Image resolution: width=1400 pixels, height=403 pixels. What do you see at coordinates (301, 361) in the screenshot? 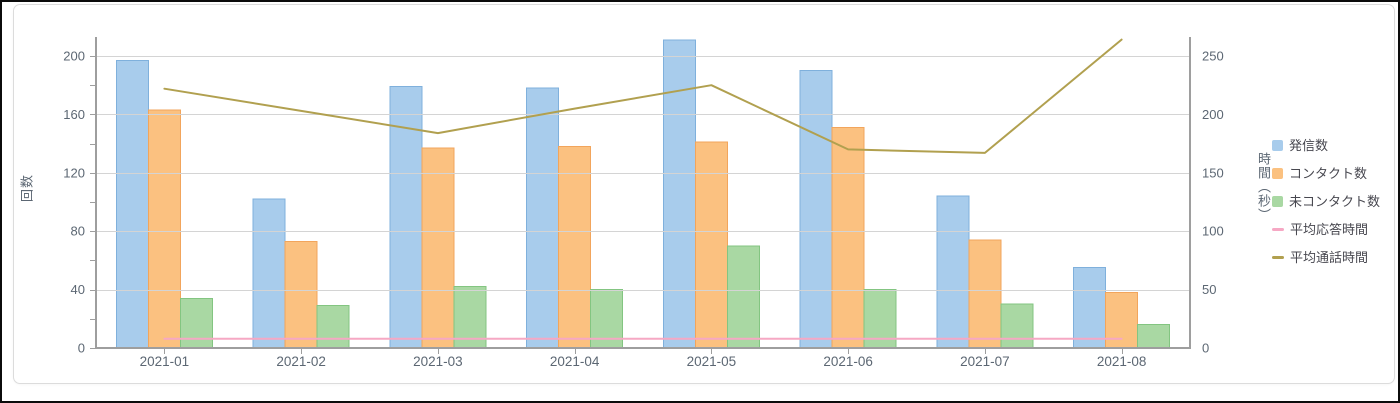
I see `x-axis-label-2021-02: 2021-02` at bounding box center [301, 361].